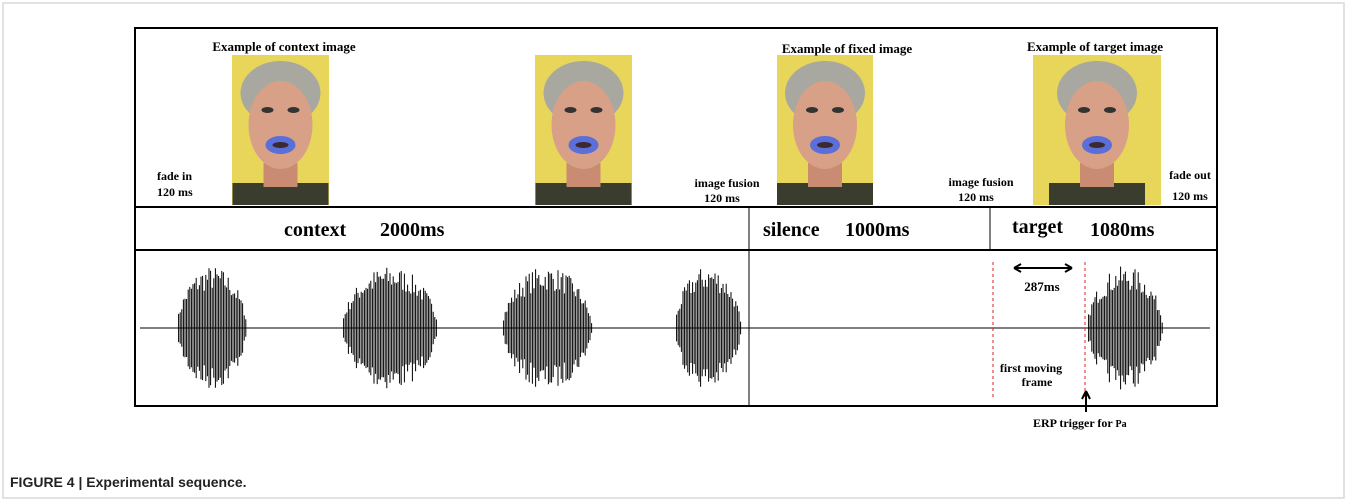  What do you see at coordinates (128, 482) in the screenshot?
I see `caption: FIGURE 4 | Experimental sequence.` at bounding box center [128, 482].